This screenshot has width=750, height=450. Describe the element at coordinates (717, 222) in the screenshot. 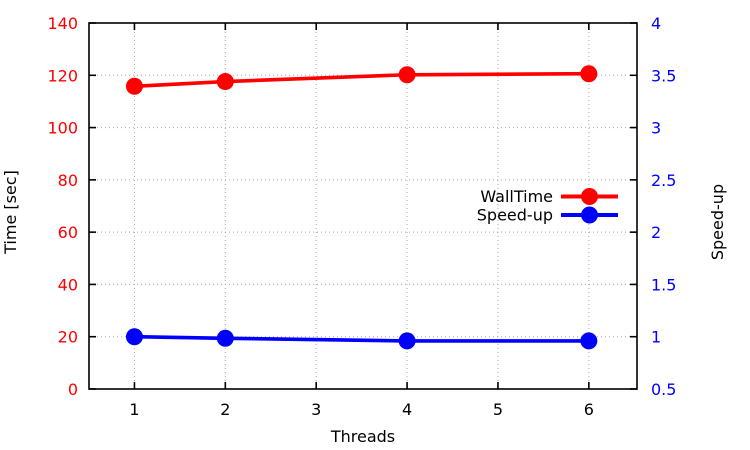

I see `right-y-axis-label: Speed-up` at that location.